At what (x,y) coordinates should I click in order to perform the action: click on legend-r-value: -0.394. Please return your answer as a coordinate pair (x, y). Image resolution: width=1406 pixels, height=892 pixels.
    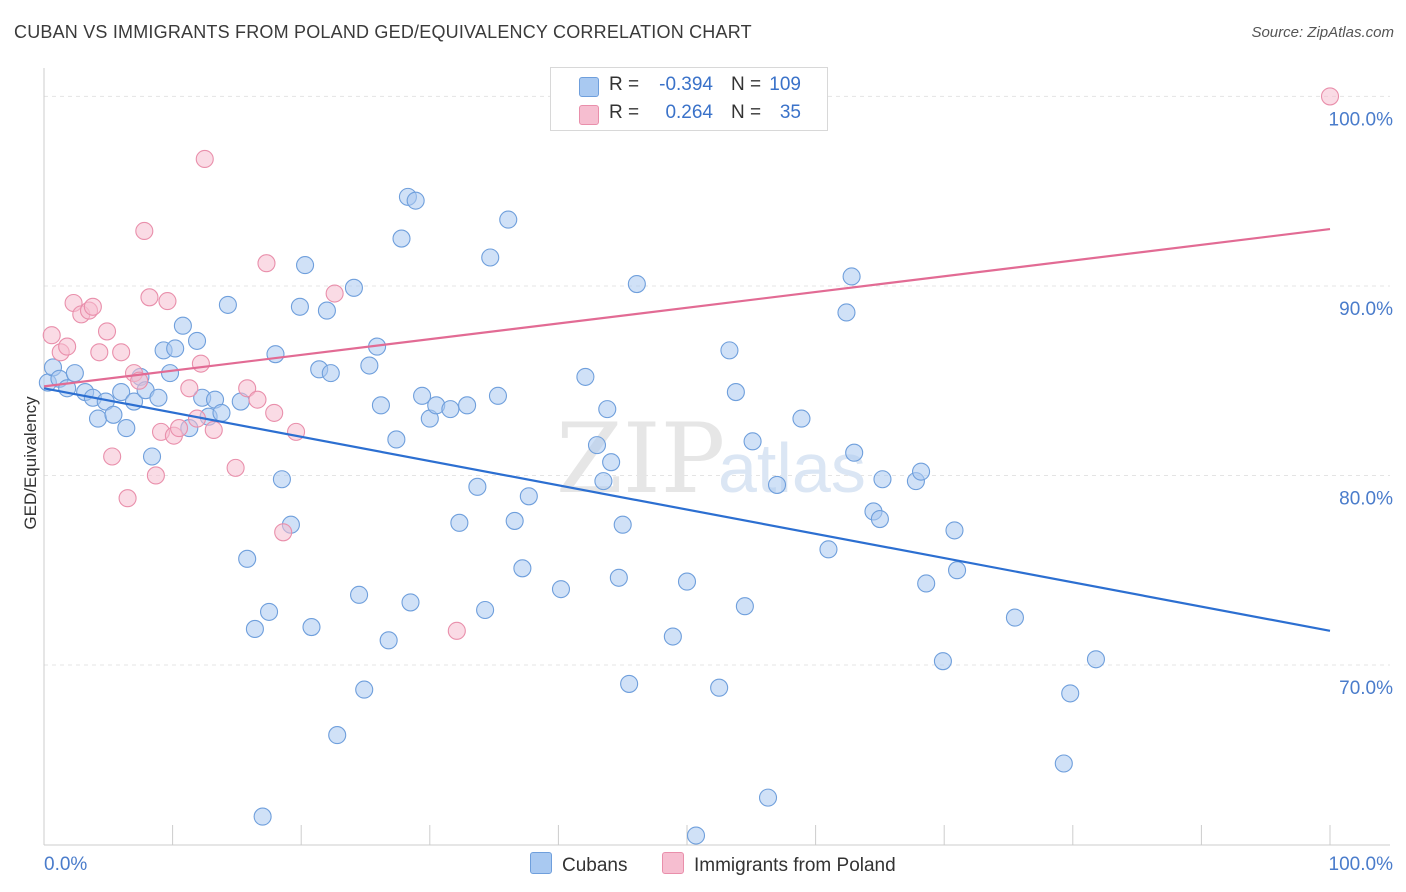
    Looking at the image, I should click on (686, 84).